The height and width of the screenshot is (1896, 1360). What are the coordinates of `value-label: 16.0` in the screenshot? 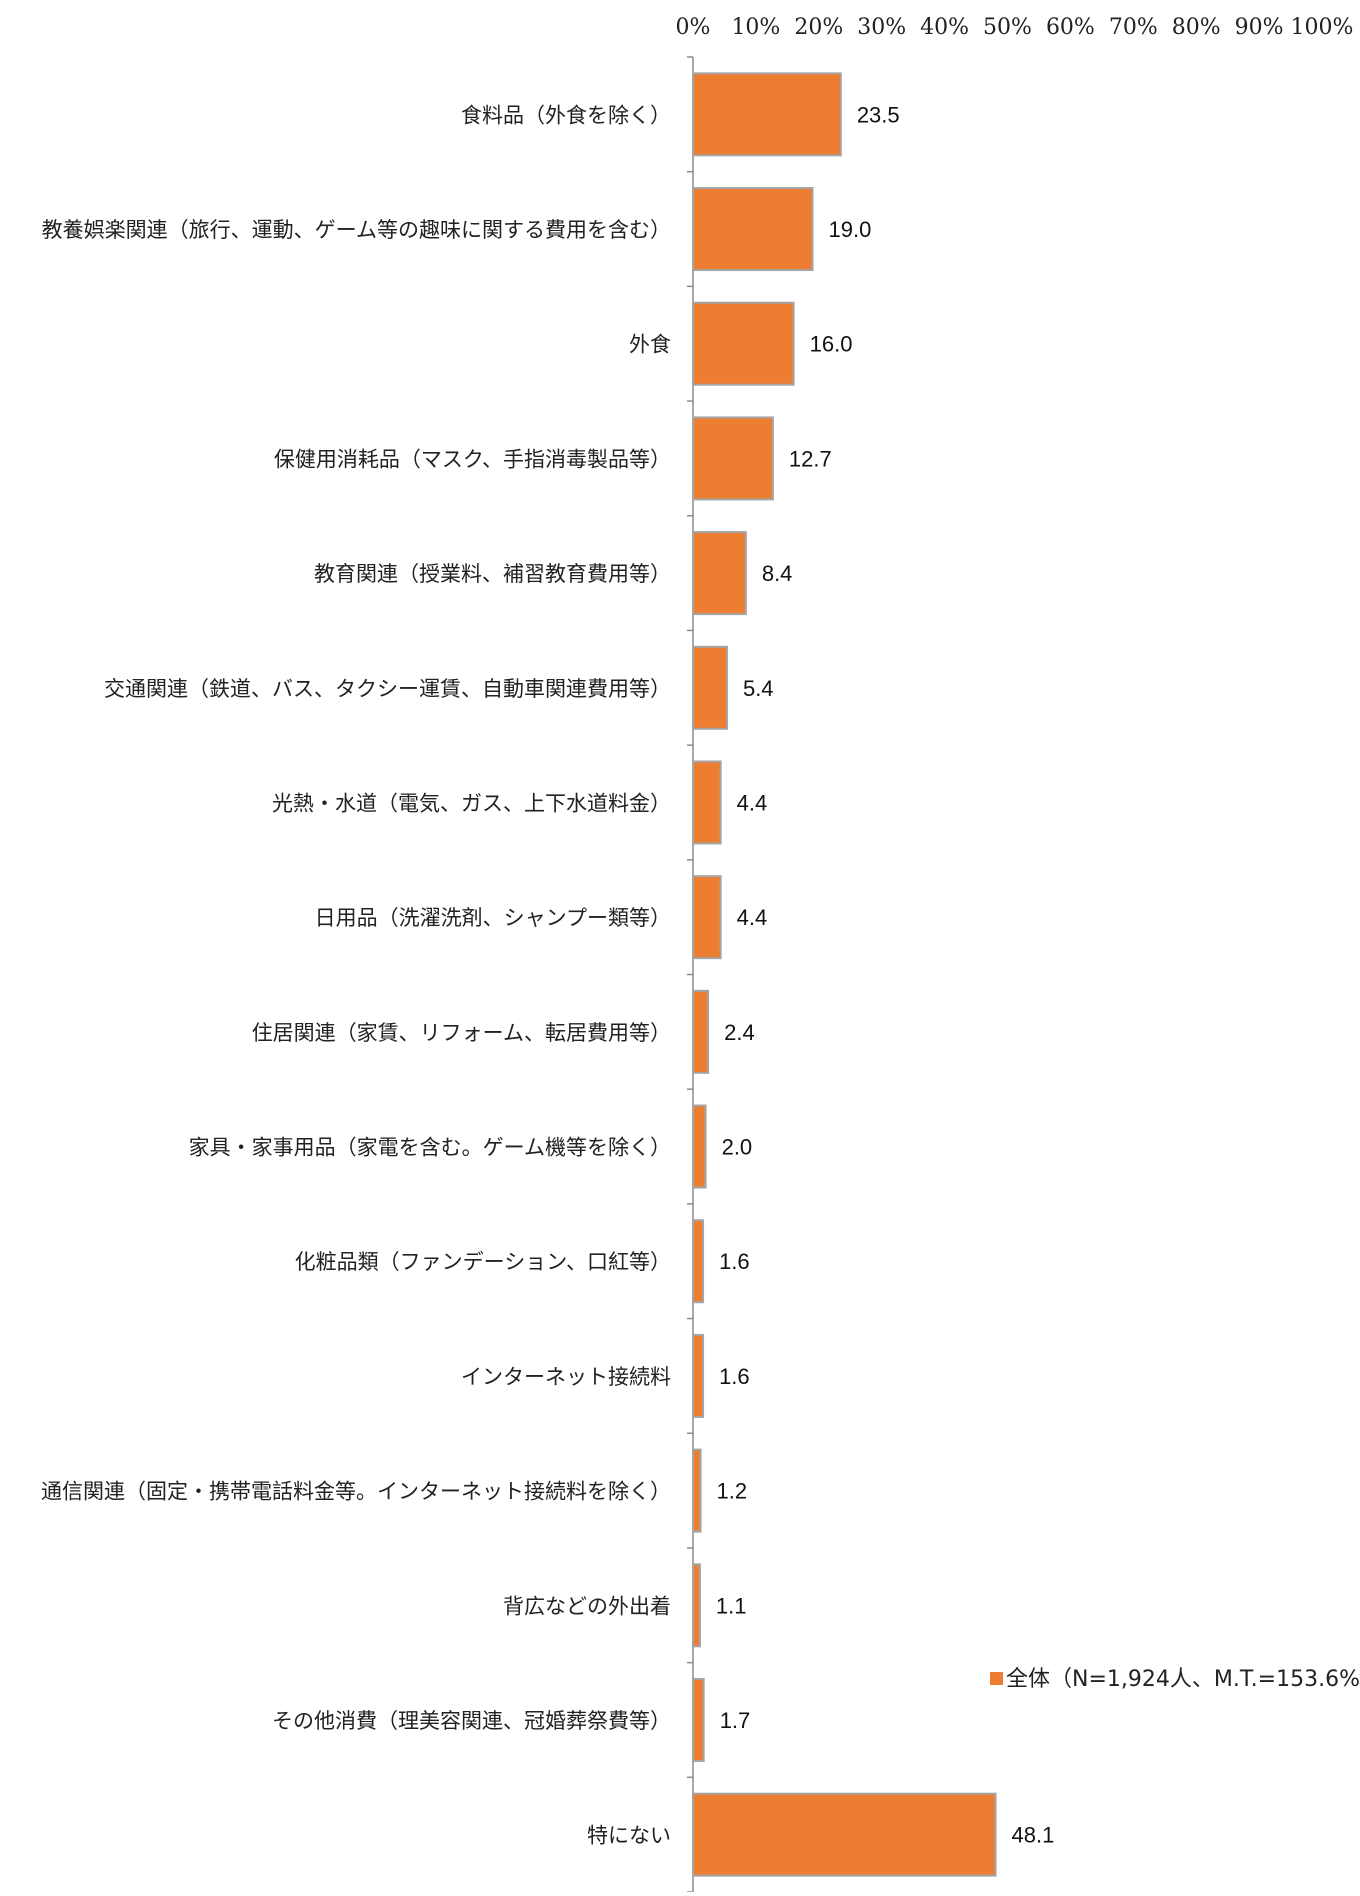 It's located at (831, 344).